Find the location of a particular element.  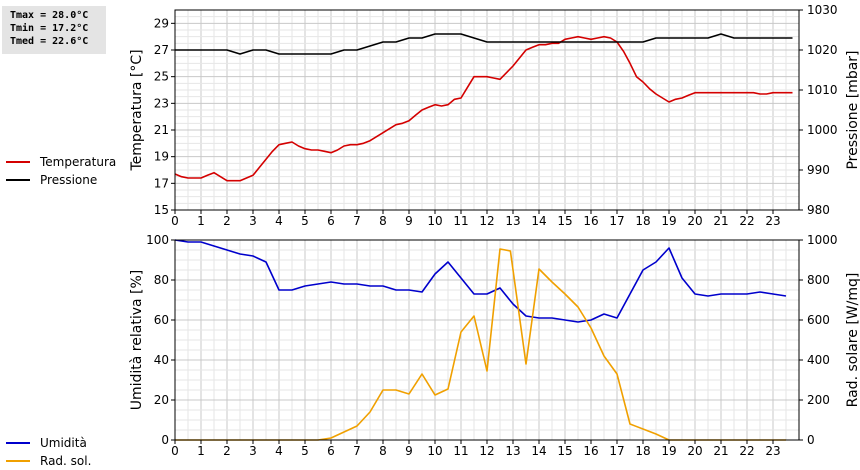

legend-label: Umidità is located at coordinates (63, 443).